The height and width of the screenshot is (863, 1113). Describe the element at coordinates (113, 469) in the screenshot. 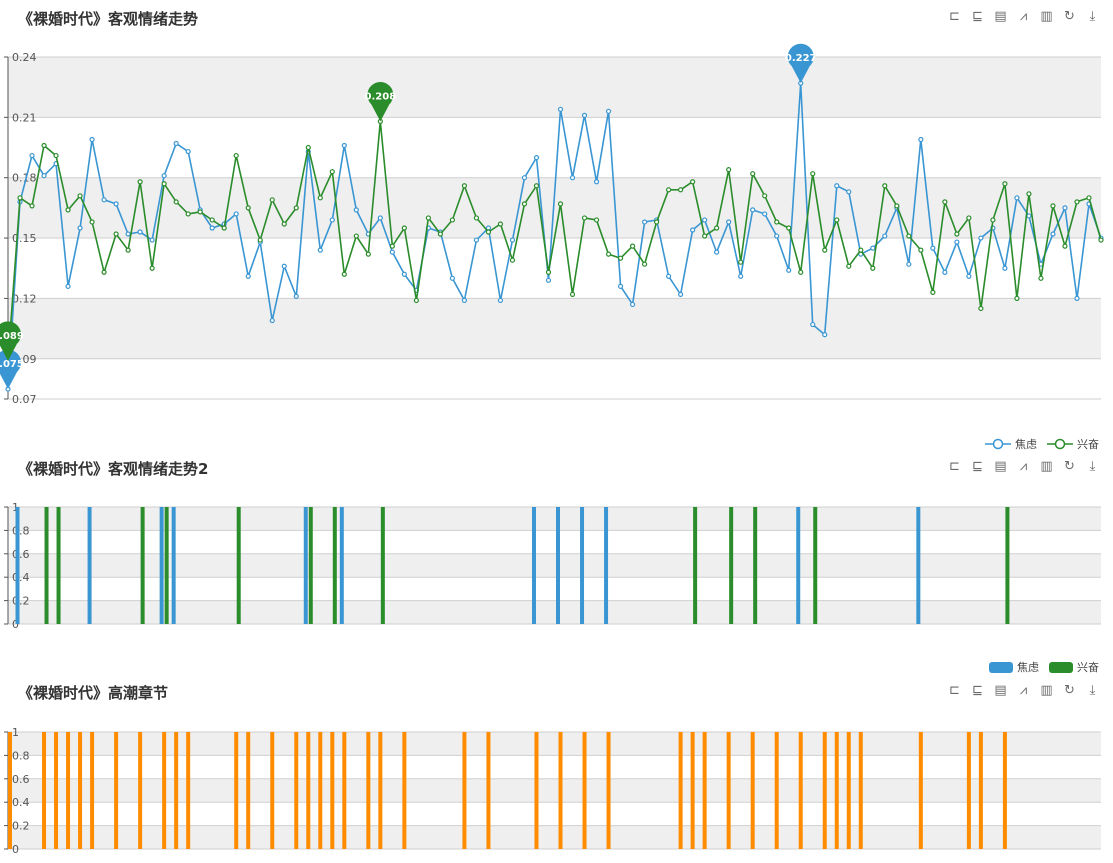

I see `chart-title: 《裸婚时代》客观情绪走势2` at that location.